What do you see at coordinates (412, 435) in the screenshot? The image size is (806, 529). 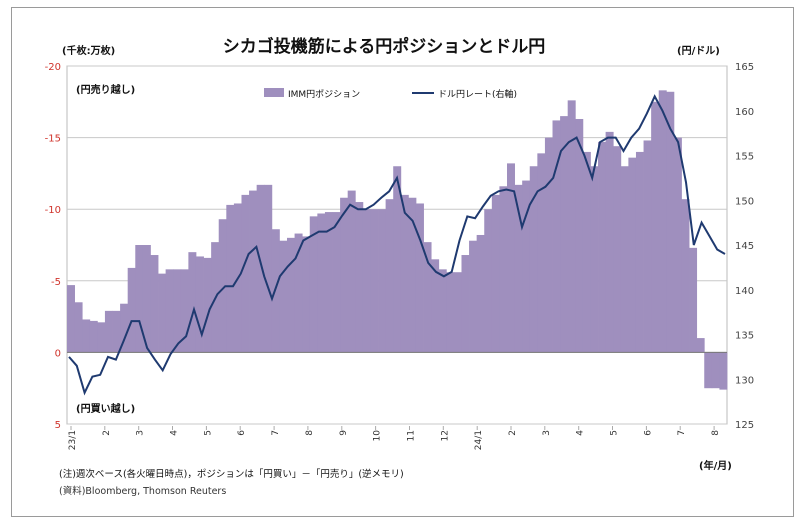 I see `x-tick-label: 11` at bounding box center [412, 435].